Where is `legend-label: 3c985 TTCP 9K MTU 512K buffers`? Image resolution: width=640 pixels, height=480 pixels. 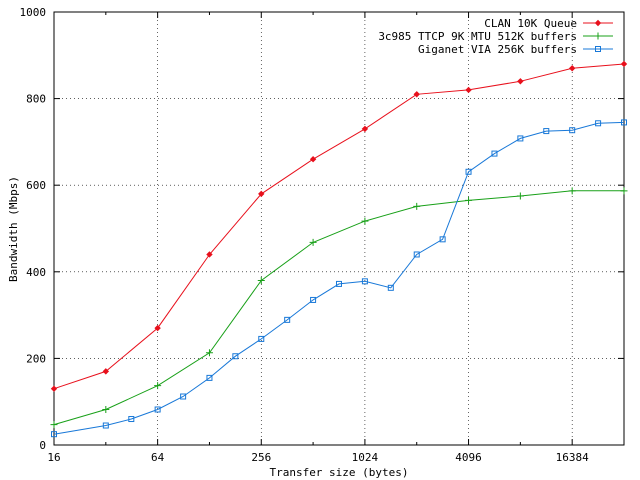
legend-label: 3c985 TTCP 9K MTU 512K buffers is located at coordinates (477, 36).